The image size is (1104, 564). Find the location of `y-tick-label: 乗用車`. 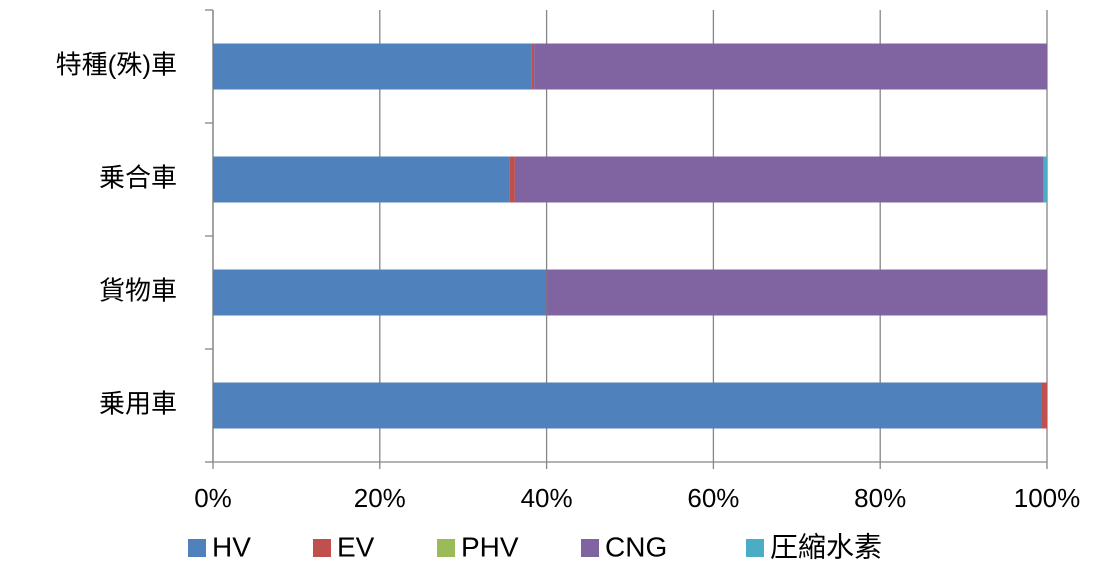

y-tick-label: 乗用車 is located at coordinates (138, 403).